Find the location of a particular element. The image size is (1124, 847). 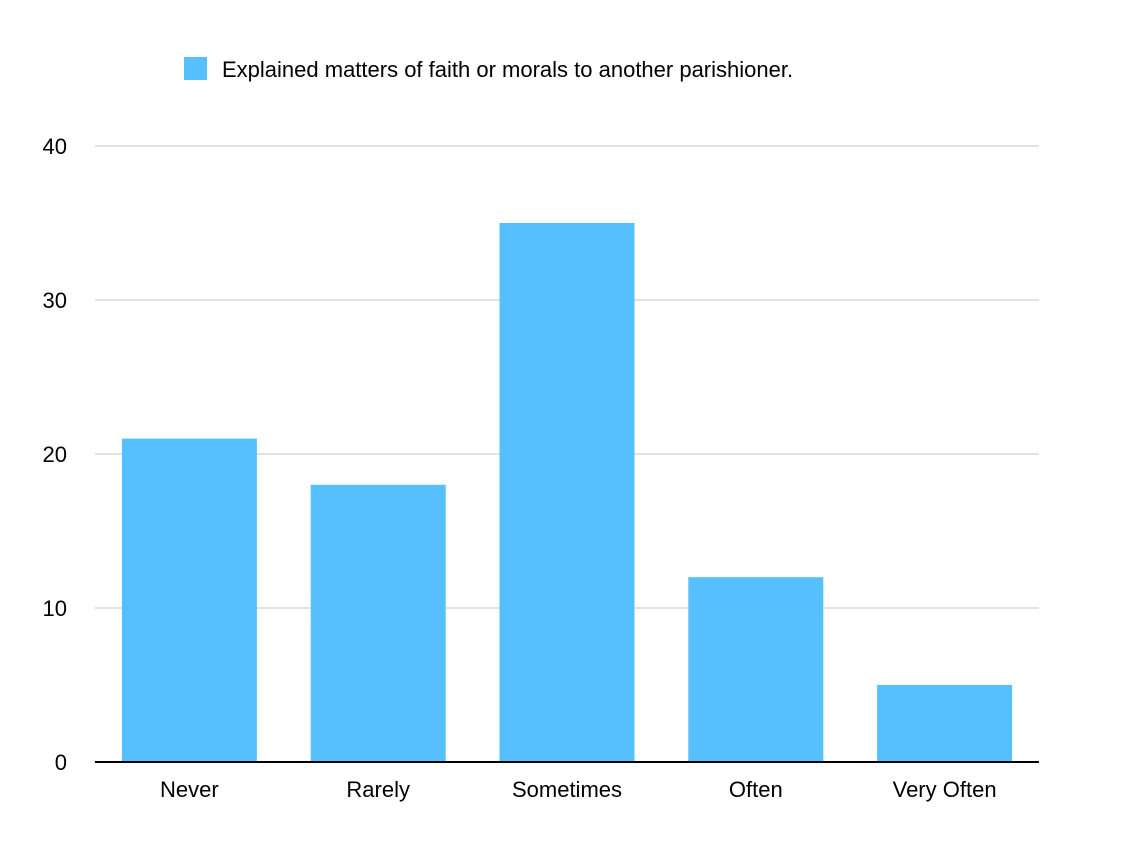

y-tick-label: 0 is located at coordinates (61, 762).